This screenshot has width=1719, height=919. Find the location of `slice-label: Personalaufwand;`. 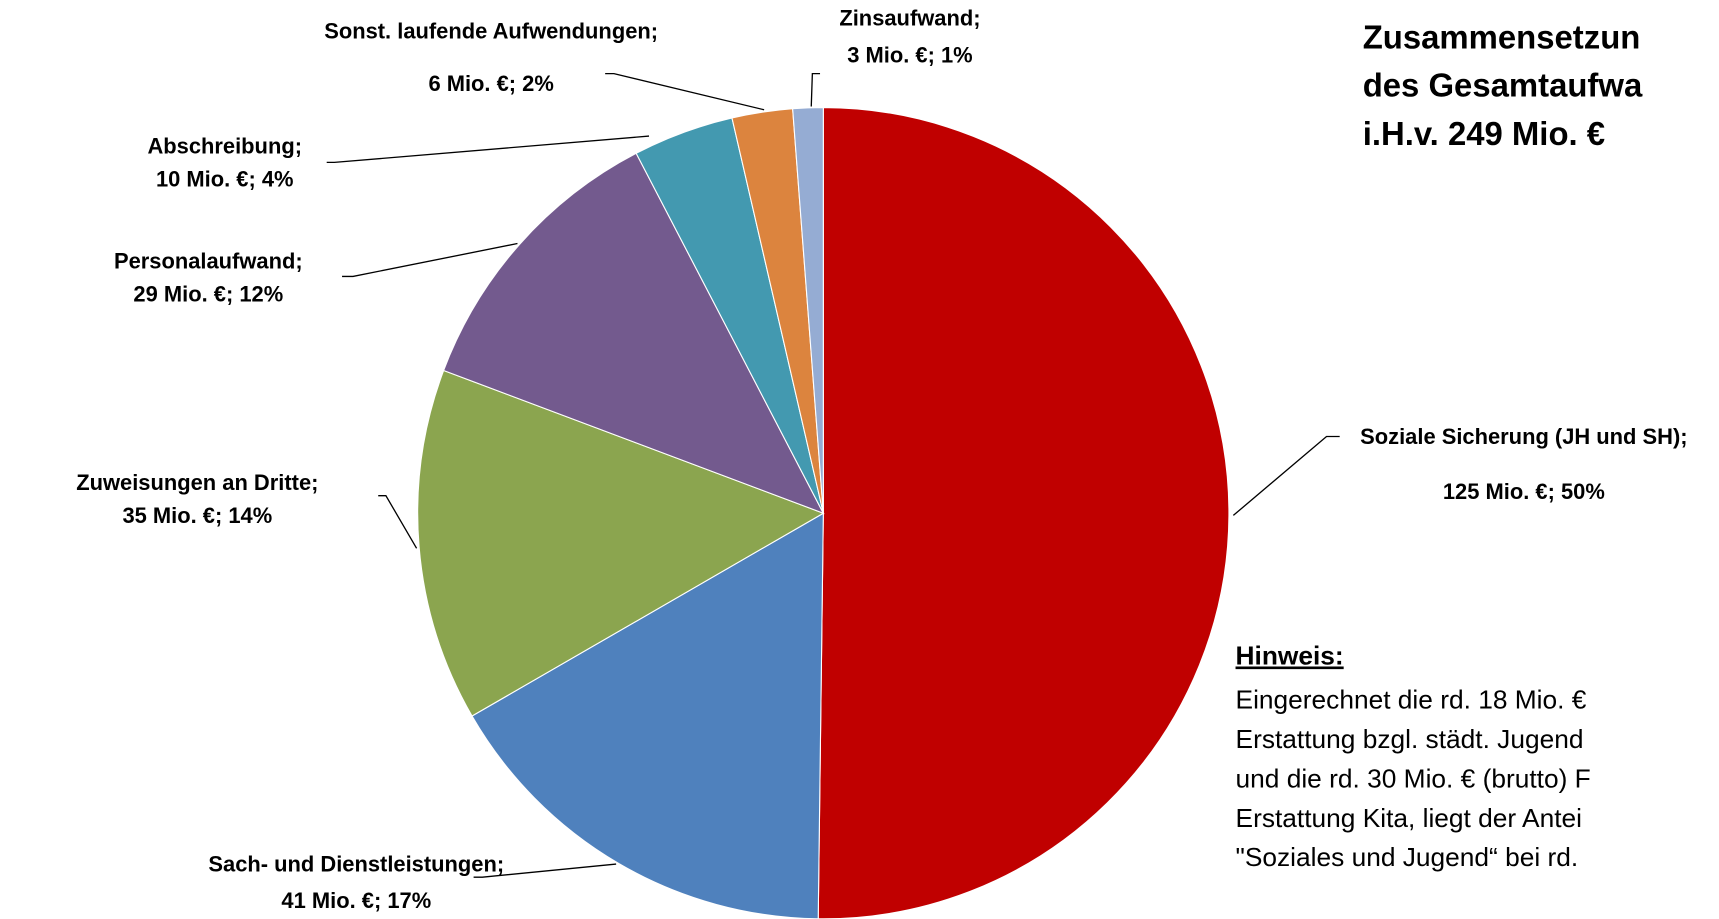

slice-label: Personalaufwand; is located at coordinates (208, 261).